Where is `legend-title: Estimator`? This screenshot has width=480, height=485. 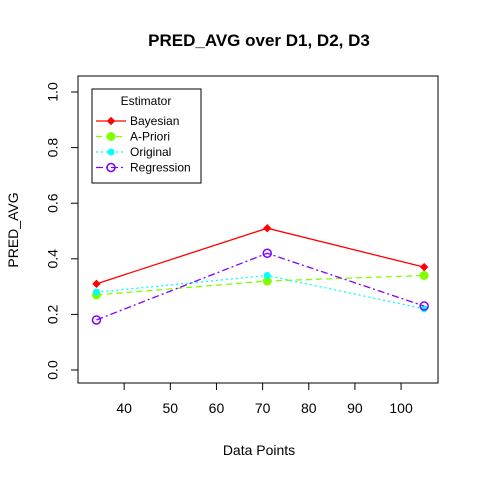
legend-title: Estimator is located at coordinates (146, 101).